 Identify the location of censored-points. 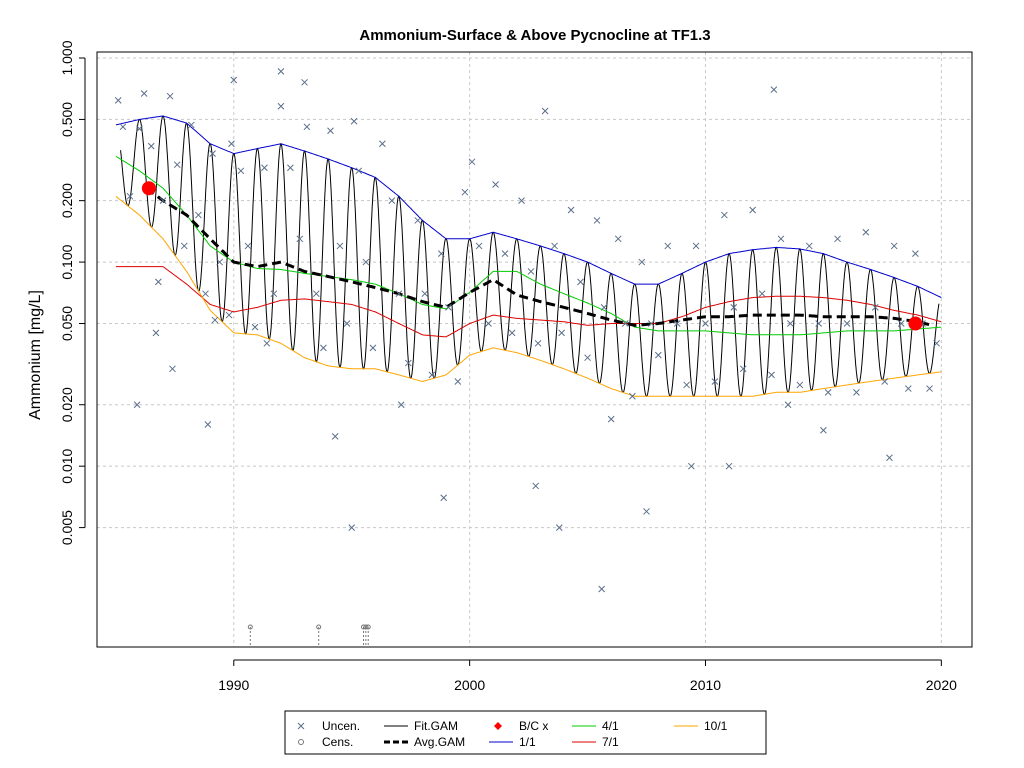
(309, 635).